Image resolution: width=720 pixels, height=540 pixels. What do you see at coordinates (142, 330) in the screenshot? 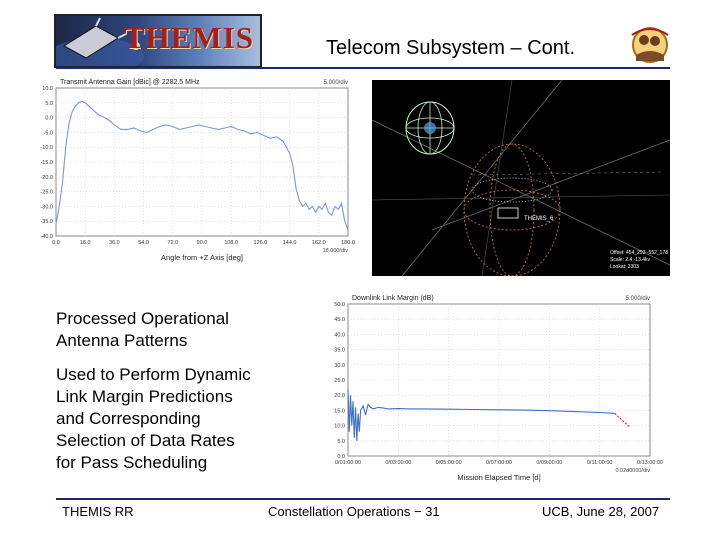
I see `antenna-patterns-heading: Processed Operational Antenna Patterns` at bounding box center [142, 330].